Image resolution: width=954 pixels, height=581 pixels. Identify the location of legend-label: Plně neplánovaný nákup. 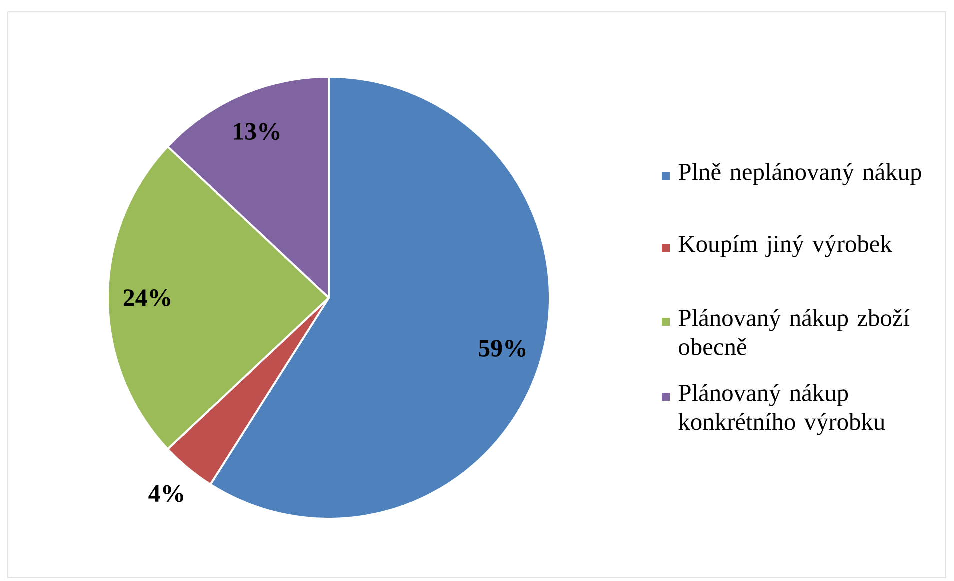
(800, 174).